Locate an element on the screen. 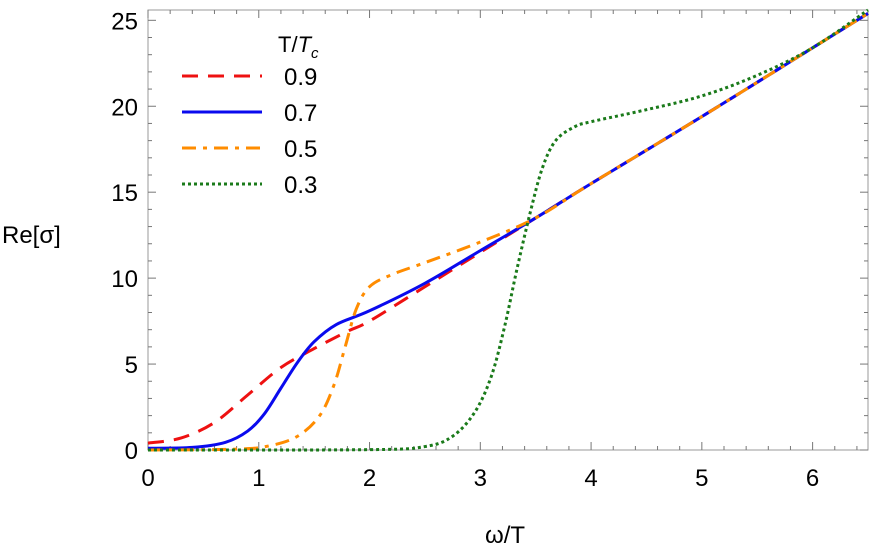 This screenshot has height=558, width=872. x-tick-label: 5 is located at coordinates (701, 478).